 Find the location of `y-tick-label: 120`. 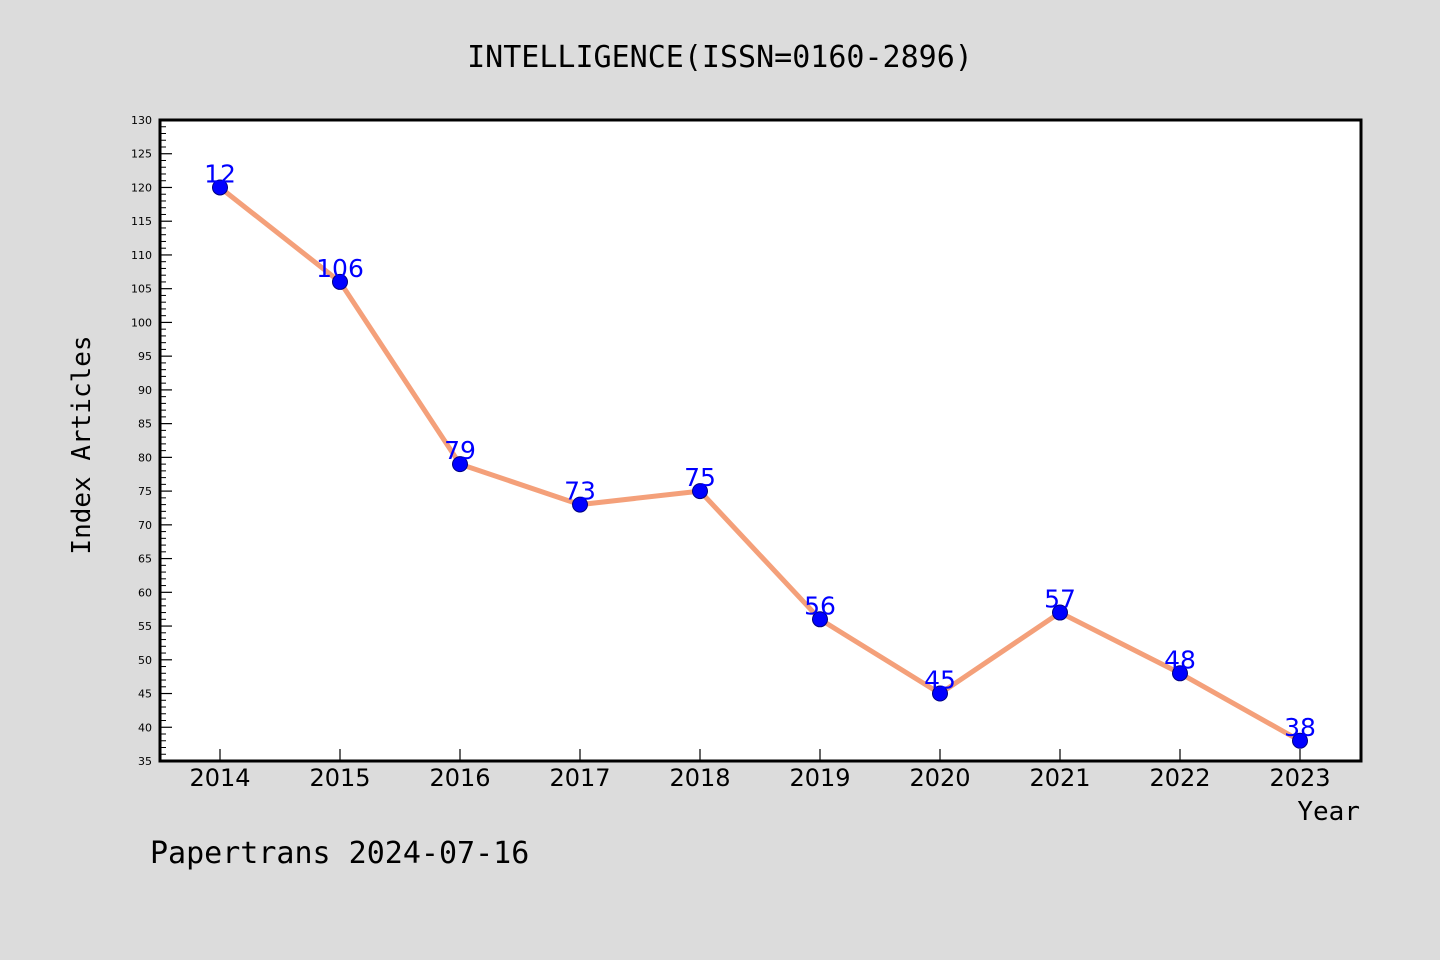

y-tick-label: 120 is located at coordinates (141, 187).